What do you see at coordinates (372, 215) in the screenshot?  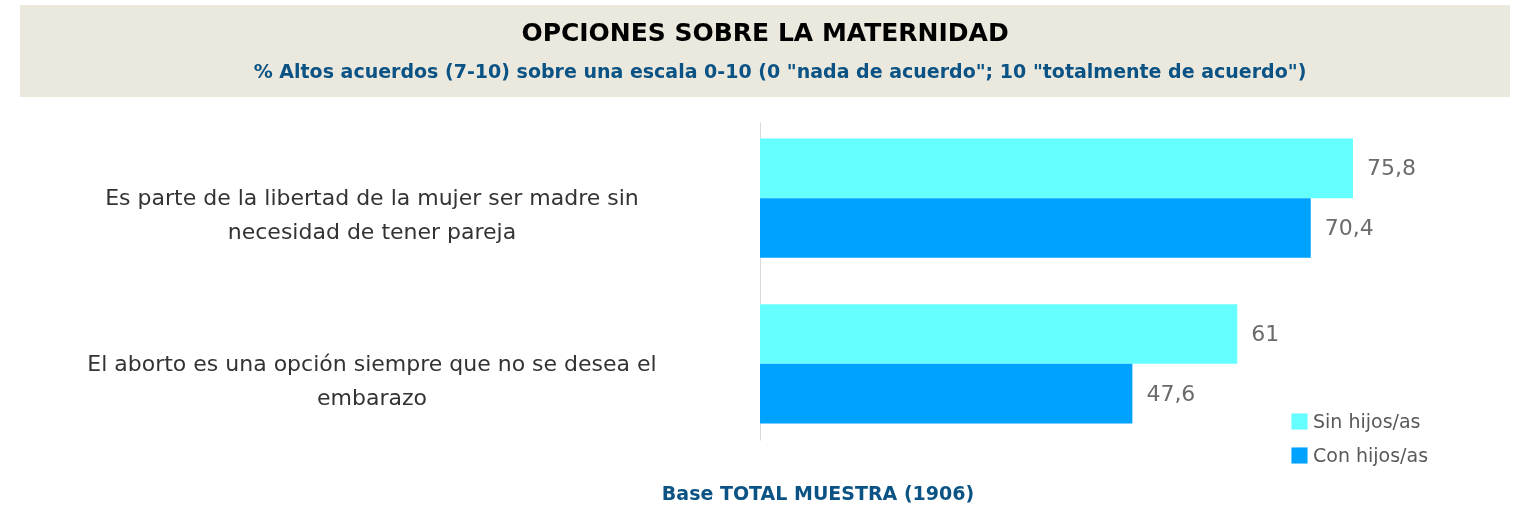 I see `y-tick-label: Es parte de la libertad de la mujer ser madre sin necesidad de tener pareja` at bounding box center [372, 215].